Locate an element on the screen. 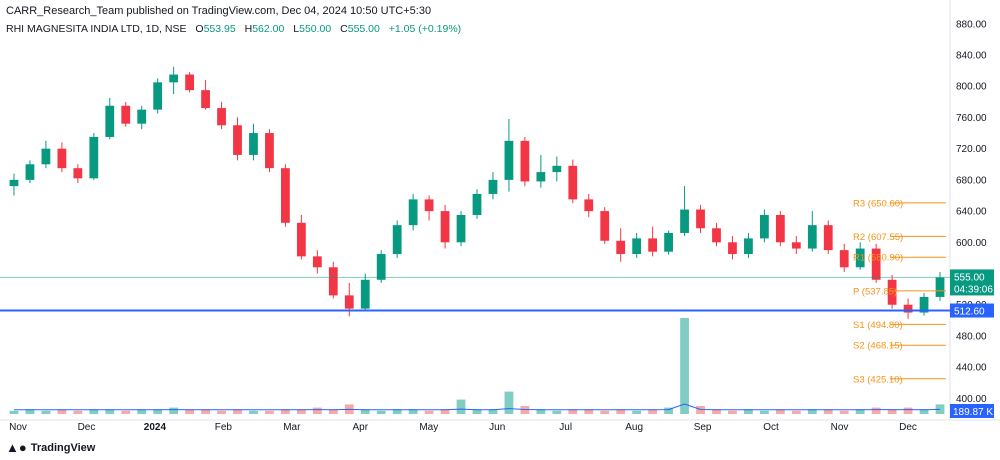 Image resolution: width=1000 pixels, height=460 pixels. y-tick-label: 880.00 is located at coordinates (971, 24).